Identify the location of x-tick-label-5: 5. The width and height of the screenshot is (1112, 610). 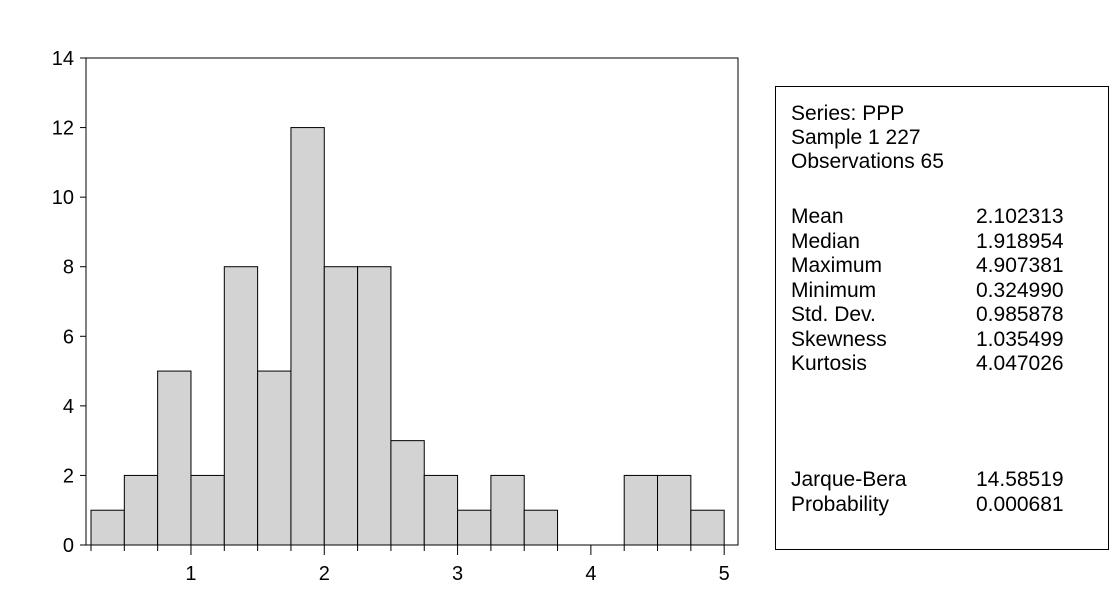
(724, 574).